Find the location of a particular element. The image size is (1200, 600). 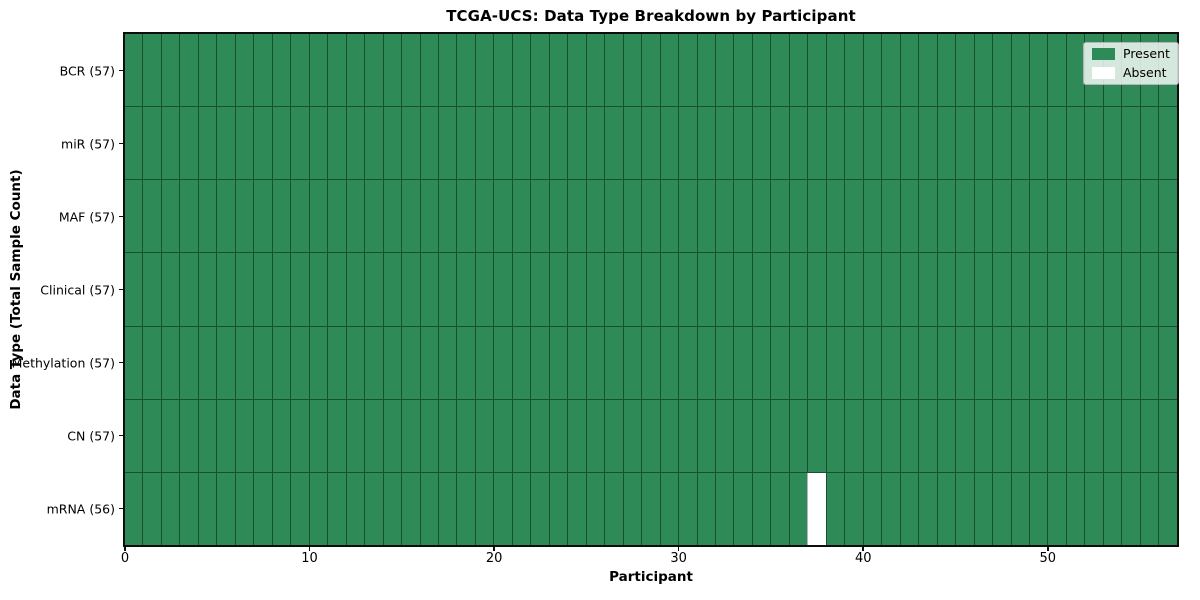

x-tick-label: 30 is located at coordinates (678, 558).